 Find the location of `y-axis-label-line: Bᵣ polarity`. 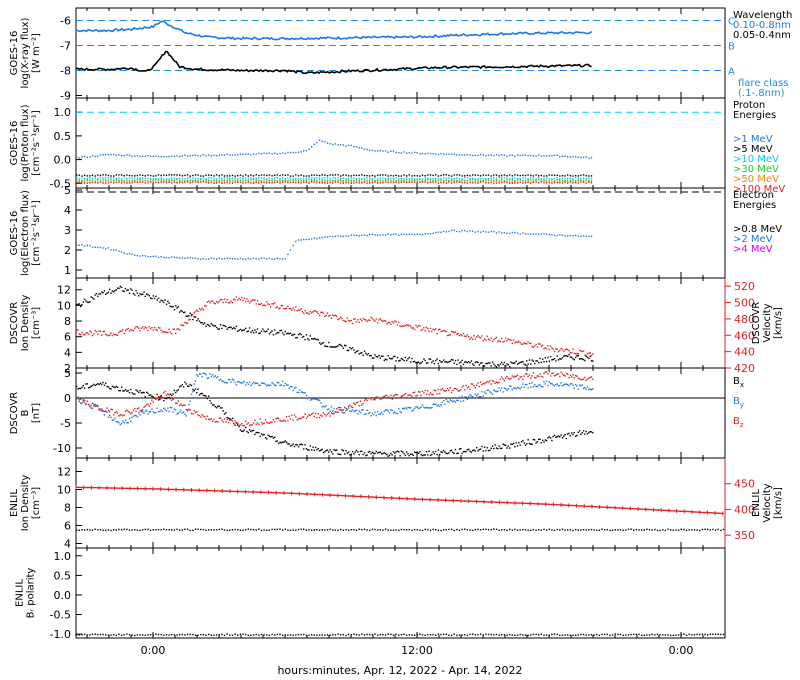

y-axis-label-line: Bᵣ polarity is located at coordinates (31, 593).